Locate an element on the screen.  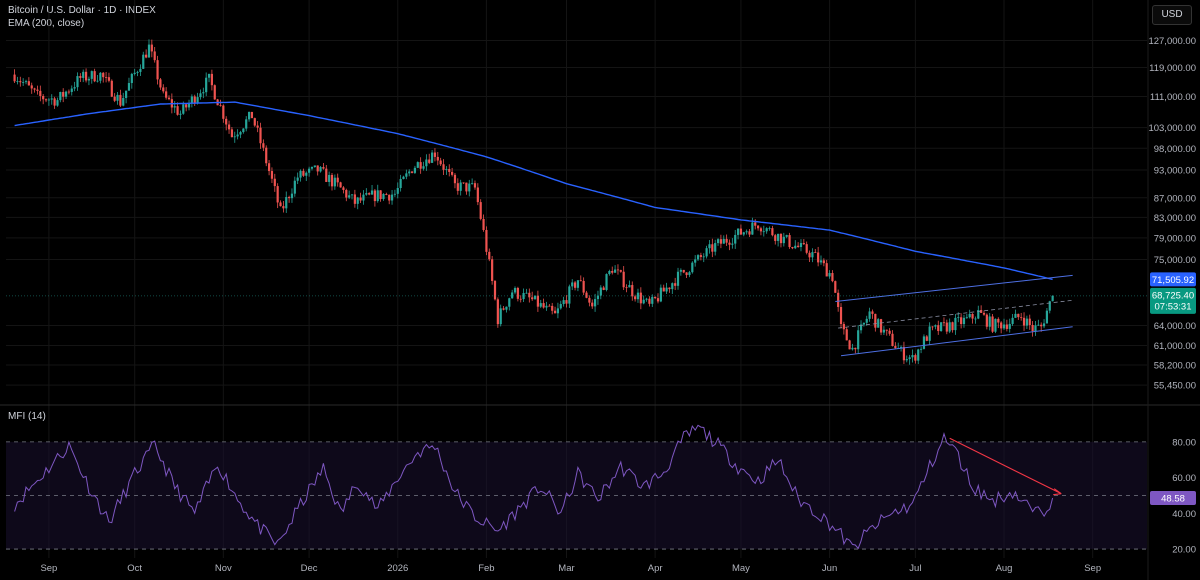
mfi-value-label: 48.58 is located at coordinates (1173, 499).